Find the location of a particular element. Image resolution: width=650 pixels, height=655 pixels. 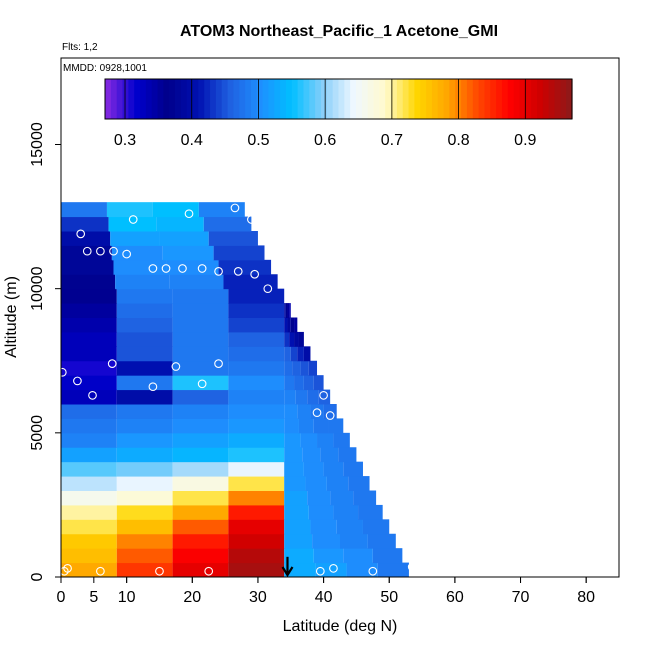

y-tick-label: 10000 is located at coordinates (37, 288).